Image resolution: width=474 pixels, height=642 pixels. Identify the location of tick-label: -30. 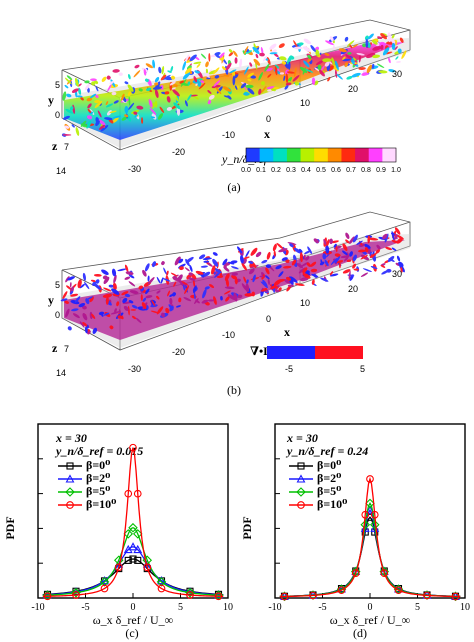
(134, 369).